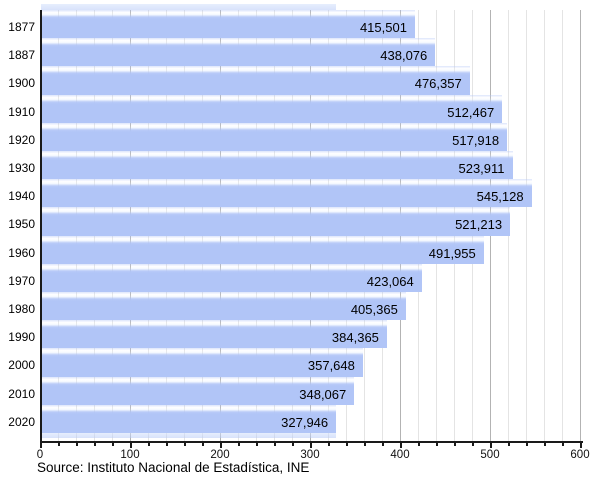 The height and width of the screenshot is (480, 600). I want to click on bar-1950: 521,213, so click(276, 221).